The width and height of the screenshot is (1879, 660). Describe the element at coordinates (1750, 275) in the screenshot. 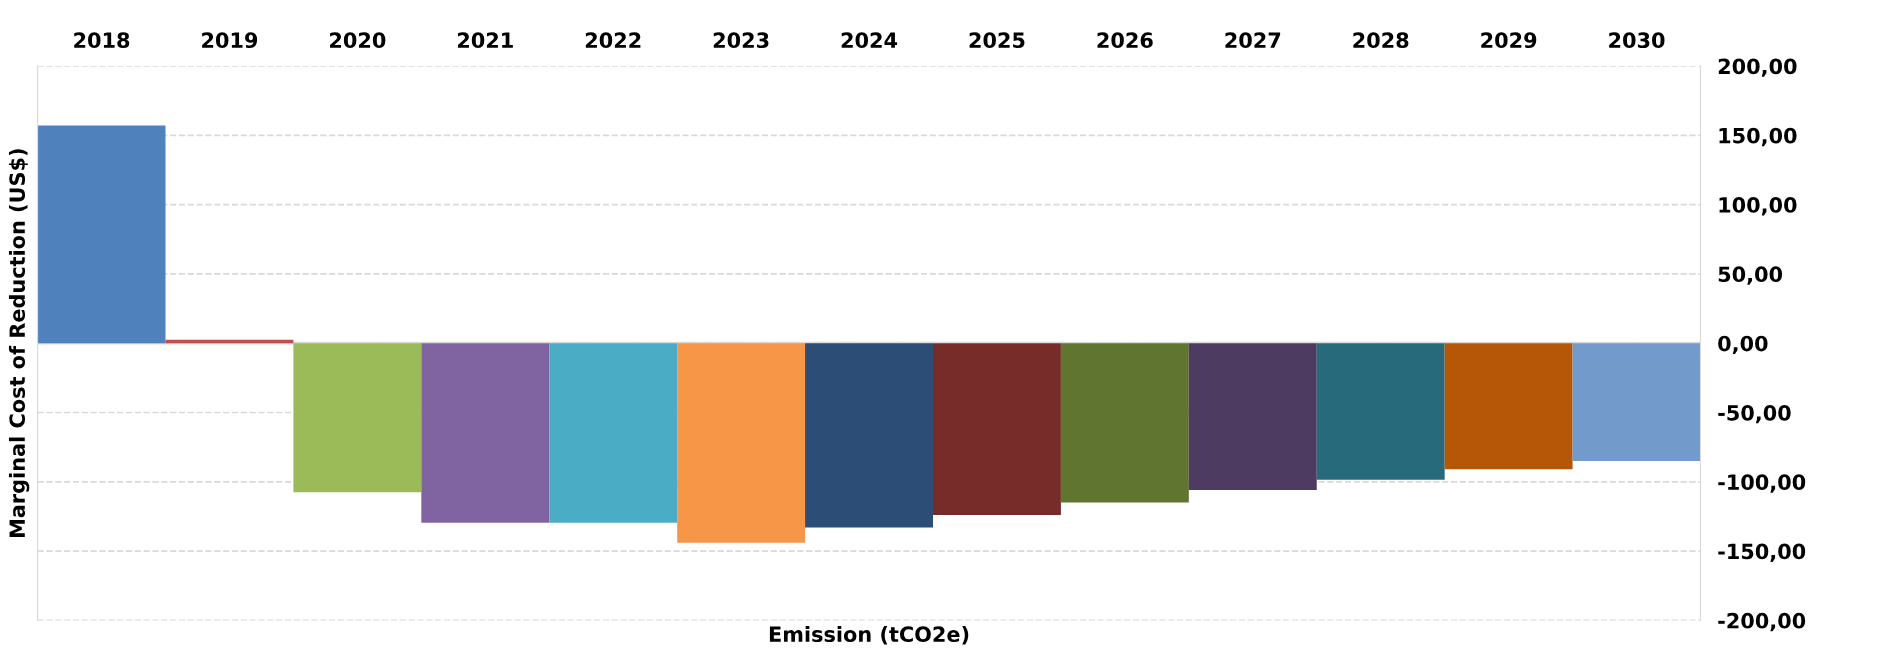

I see `y-tick-label: 50,00` at that location.